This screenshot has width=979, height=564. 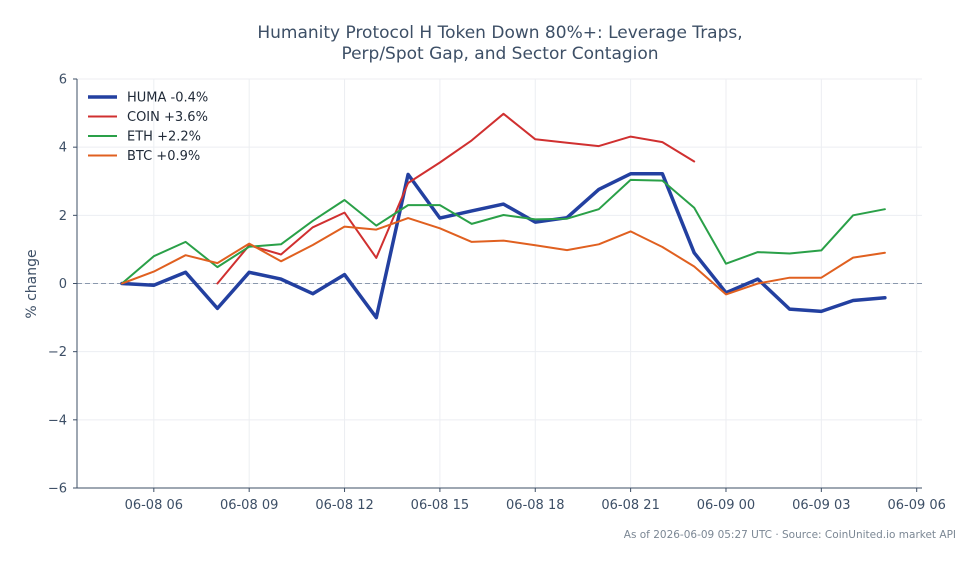 What do you see at coordinates (63, 216) in the screenshot?
I see `y-tick-label: 2` at bounding box center [63, 216].